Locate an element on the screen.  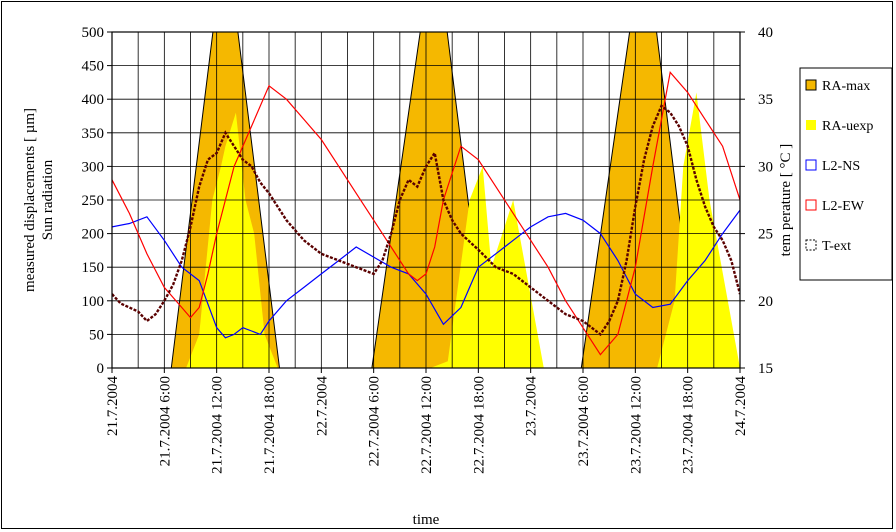
y-left-tick-label: 250 is located at coordinates (93, 201).